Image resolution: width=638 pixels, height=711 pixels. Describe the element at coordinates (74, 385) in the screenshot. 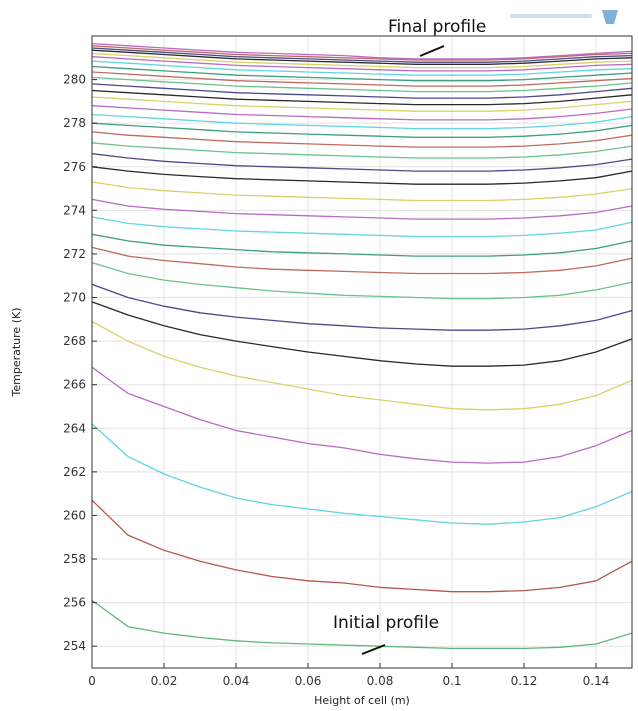

I see `y-tick-label: 266` at that location.